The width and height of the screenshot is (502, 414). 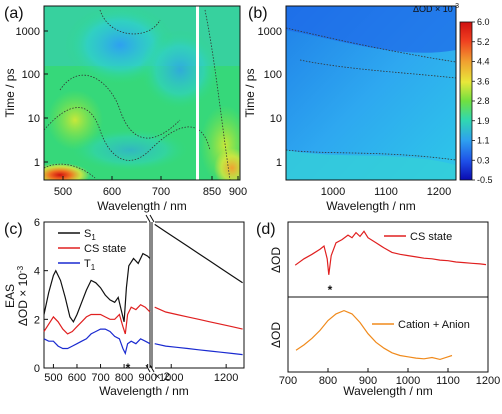 I want to click on y-tick-label: 2, so click(x=37, y=320).